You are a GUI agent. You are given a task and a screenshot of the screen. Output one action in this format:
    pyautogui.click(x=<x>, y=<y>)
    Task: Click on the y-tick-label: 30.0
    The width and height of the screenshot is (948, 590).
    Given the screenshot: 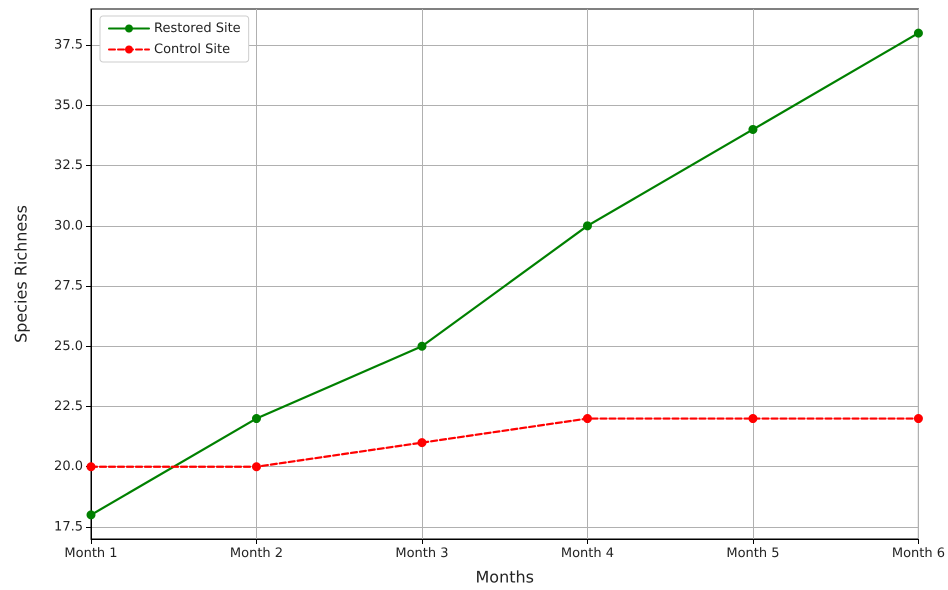 What is the action you would take?
    pyautogui.click(x=68, y=226)
    